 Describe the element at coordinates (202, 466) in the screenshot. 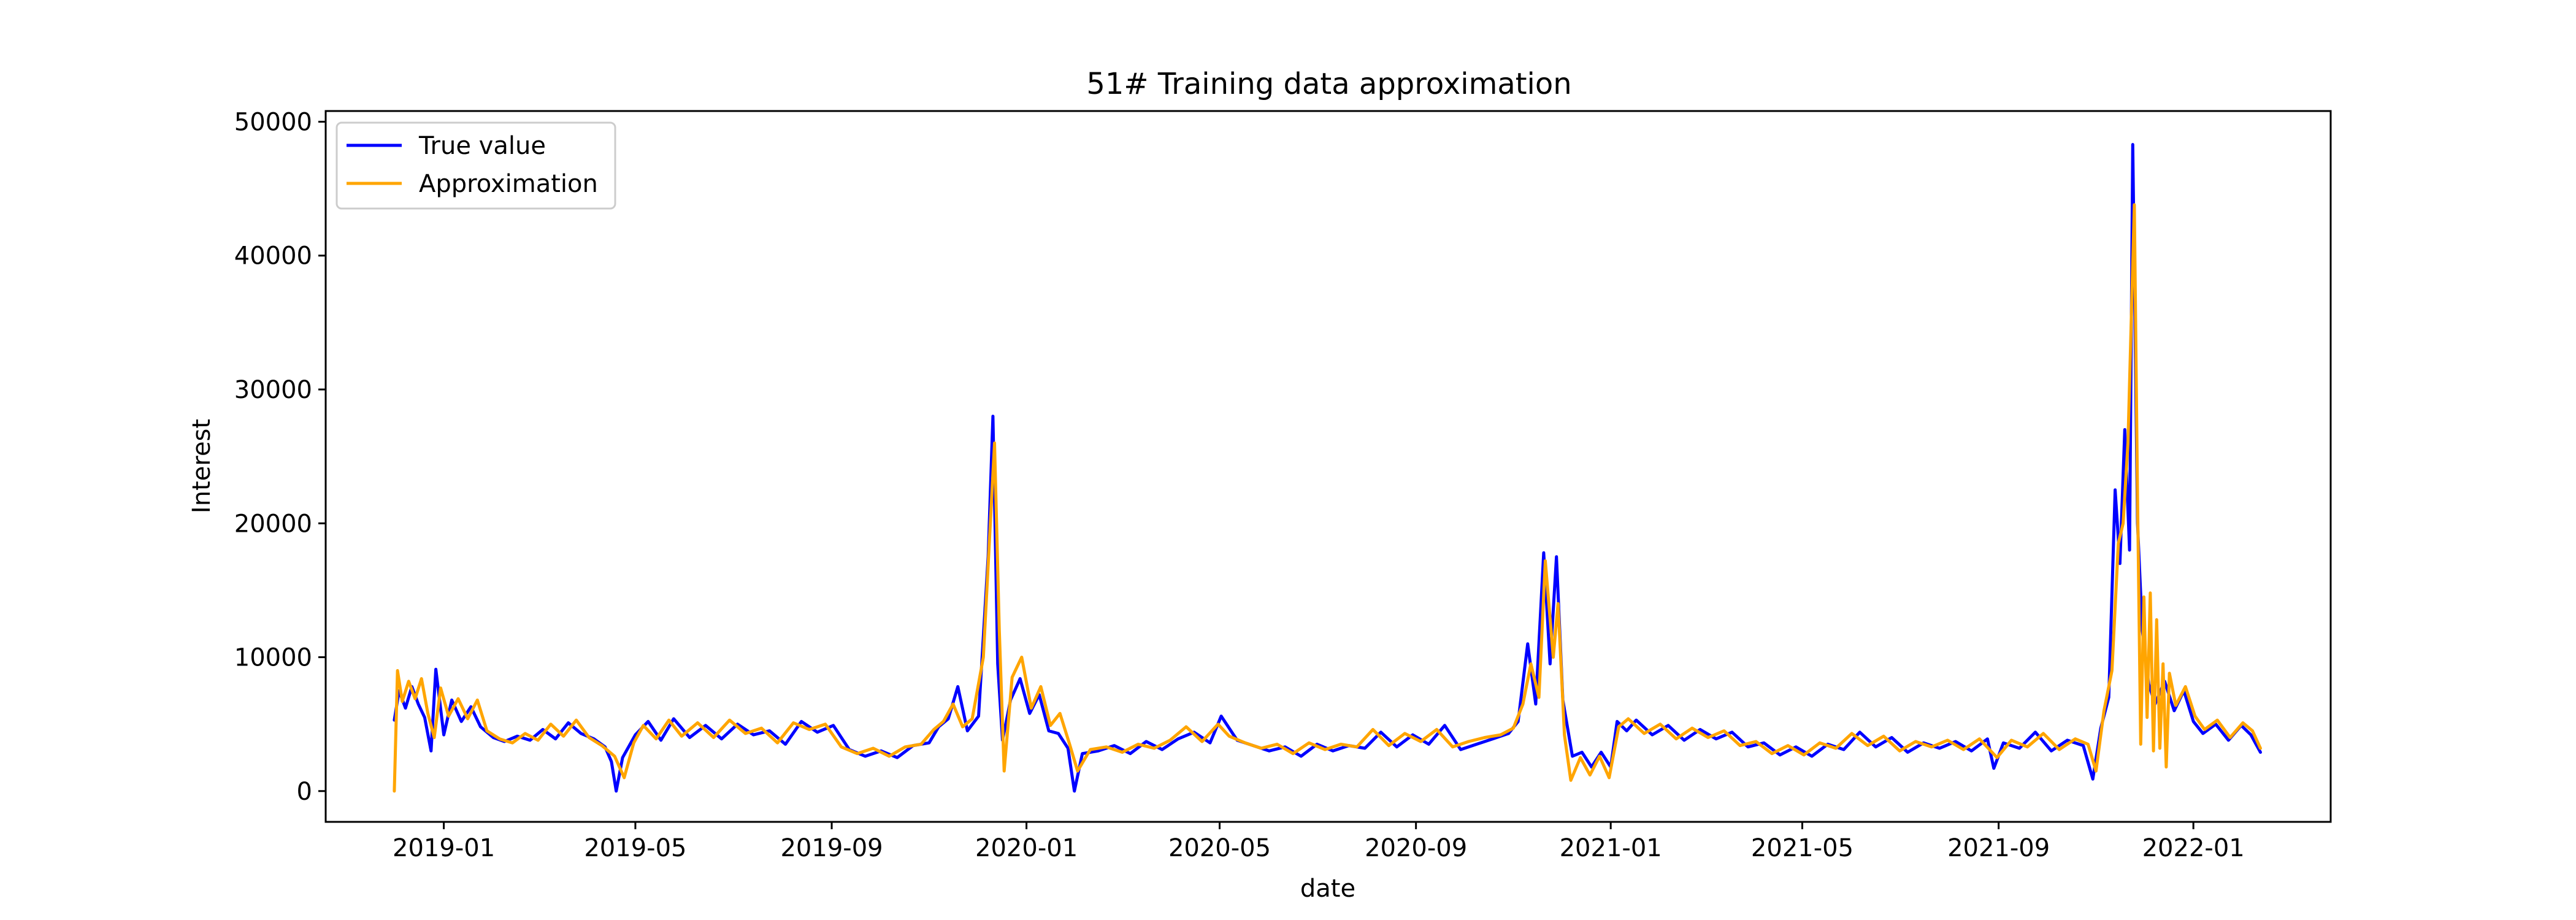

I see `y-axis-label: Interest` at that location.